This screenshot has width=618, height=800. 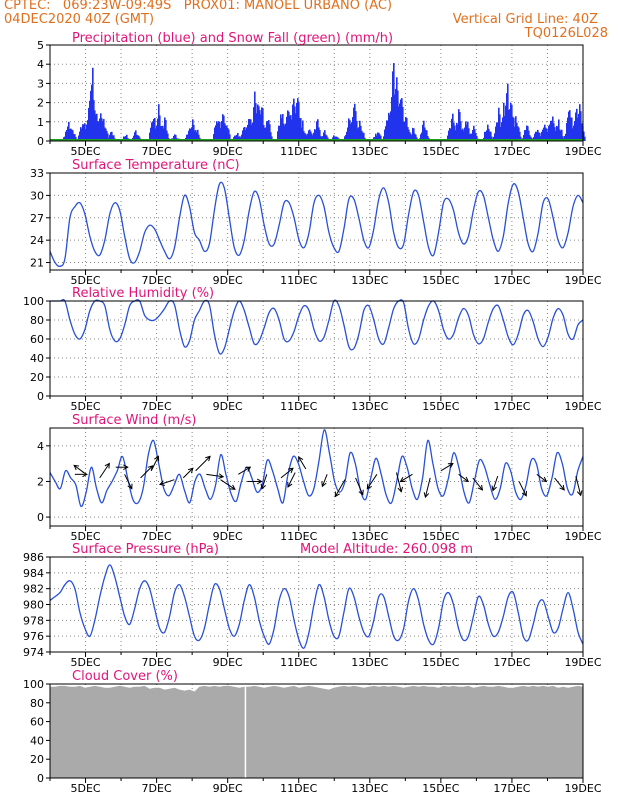 I want to click on panel-title: Surface Pressure (hPa), so click(x=145, y=549).